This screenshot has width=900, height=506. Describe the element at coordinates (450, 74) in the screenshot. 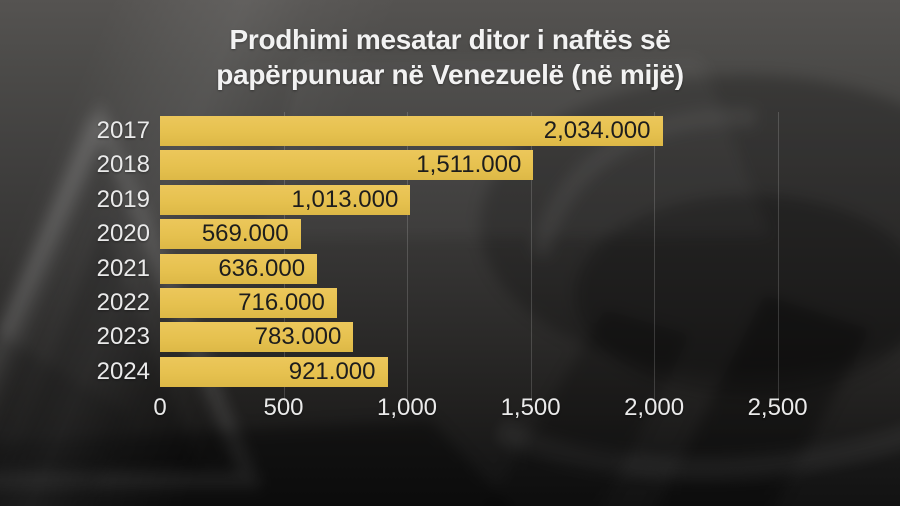

I see `chart-title-line-2: papërpunuar në Venezuelë (në mijë)` at that location.